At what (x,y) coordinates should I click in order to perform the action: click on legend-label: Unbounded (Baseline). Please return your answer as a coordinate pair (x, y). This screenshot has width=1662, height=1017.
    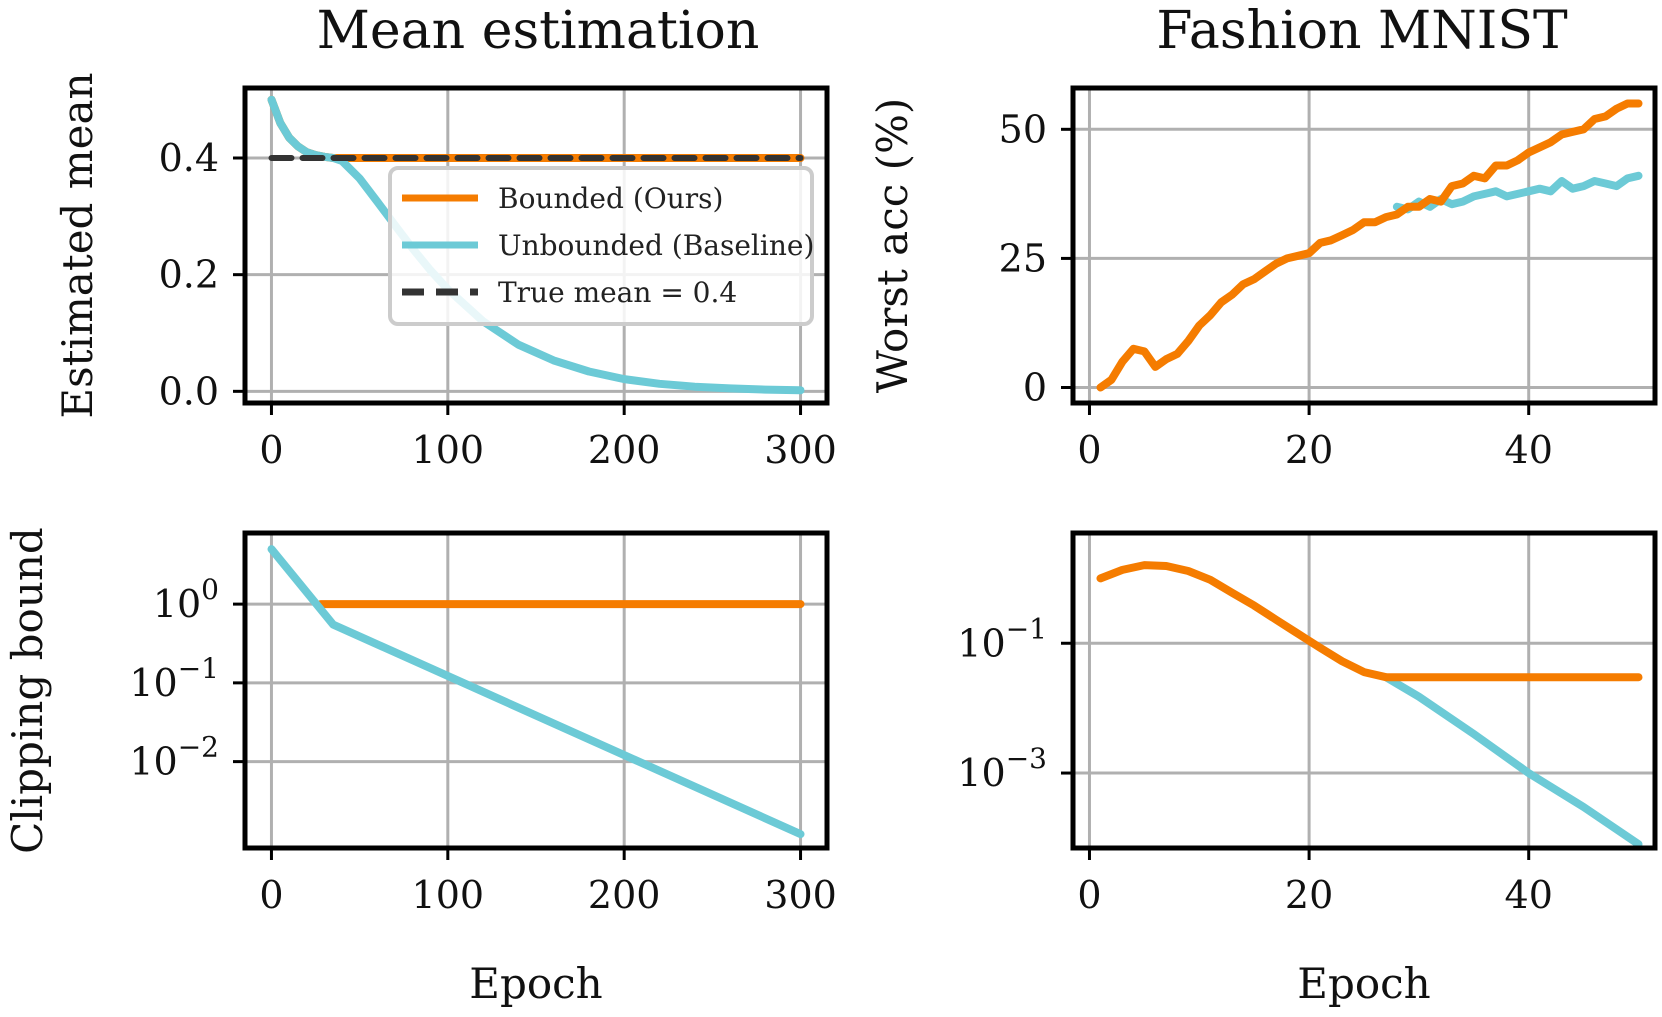
    Looking at the image, I should click on (656, 245).